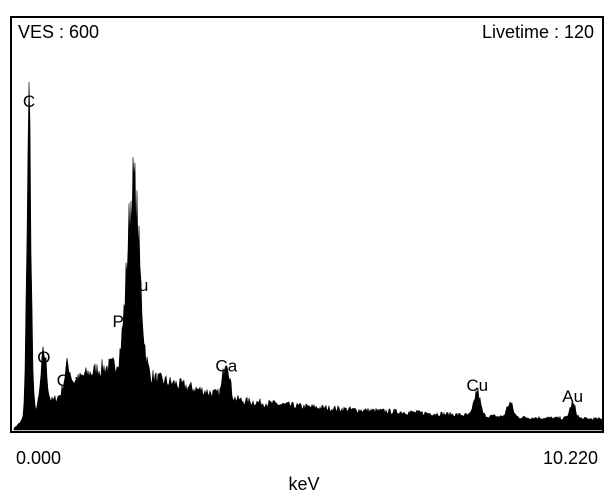 This screenshot has width=608, height=495. Describe the element at coordinates (29, 101) in the screenshot. I see `peak-label-c: C` at that location.